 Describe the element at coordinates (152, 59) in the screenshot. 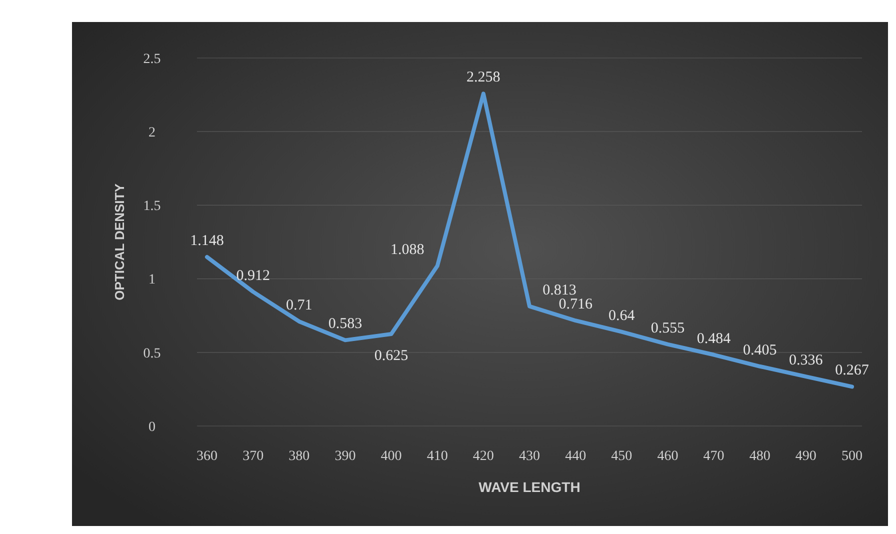

I see `y-tick-label: 2.5` at that location.